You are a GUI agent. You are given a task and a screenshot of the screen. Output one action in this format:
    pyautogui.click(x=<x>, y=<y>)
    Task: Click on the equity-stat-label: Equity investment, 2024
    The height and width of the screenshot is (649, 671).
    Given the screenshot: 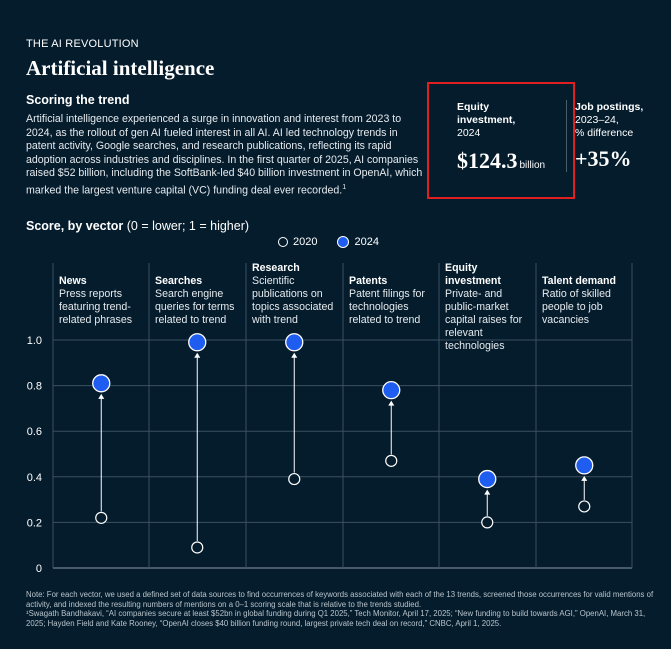 What is the action you would take?
    pyautogui.click(x=507, y=120)
    